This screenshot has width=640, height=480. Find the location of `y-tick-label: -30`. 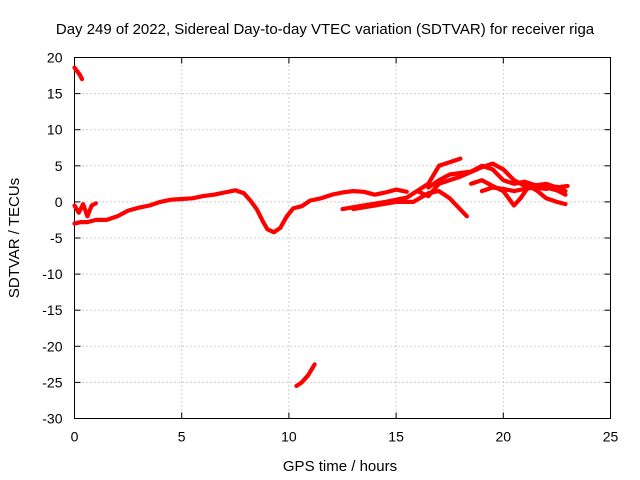

y-tick-label: -30 is located at coordinates (52, 419).